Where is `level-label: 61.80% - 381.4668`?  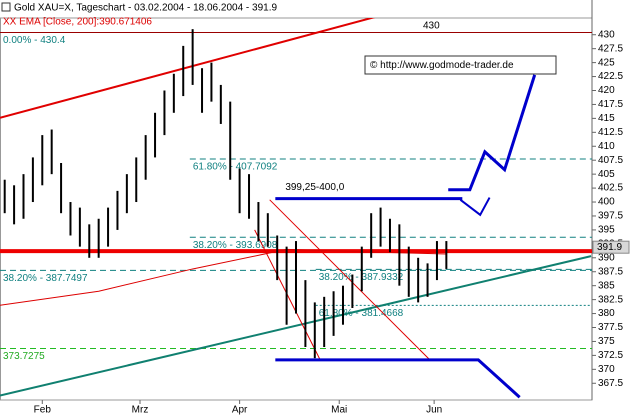 level-label: 61.80% - 381.4668 is located at coordinates (361, 313).